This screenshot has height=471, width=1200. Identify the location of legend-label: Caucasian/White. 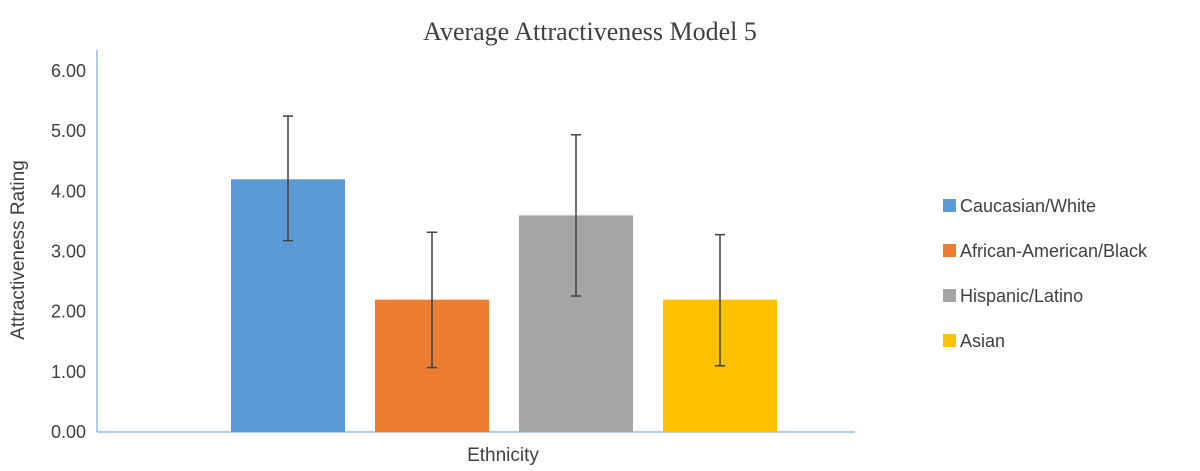
(1028, 206).